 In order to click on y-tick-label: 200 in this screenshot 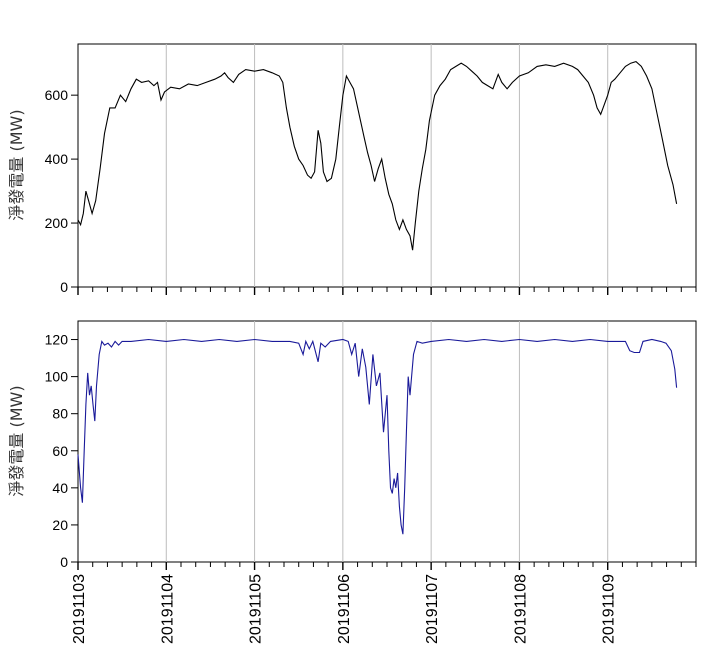, I will do `click(57, 223)`.